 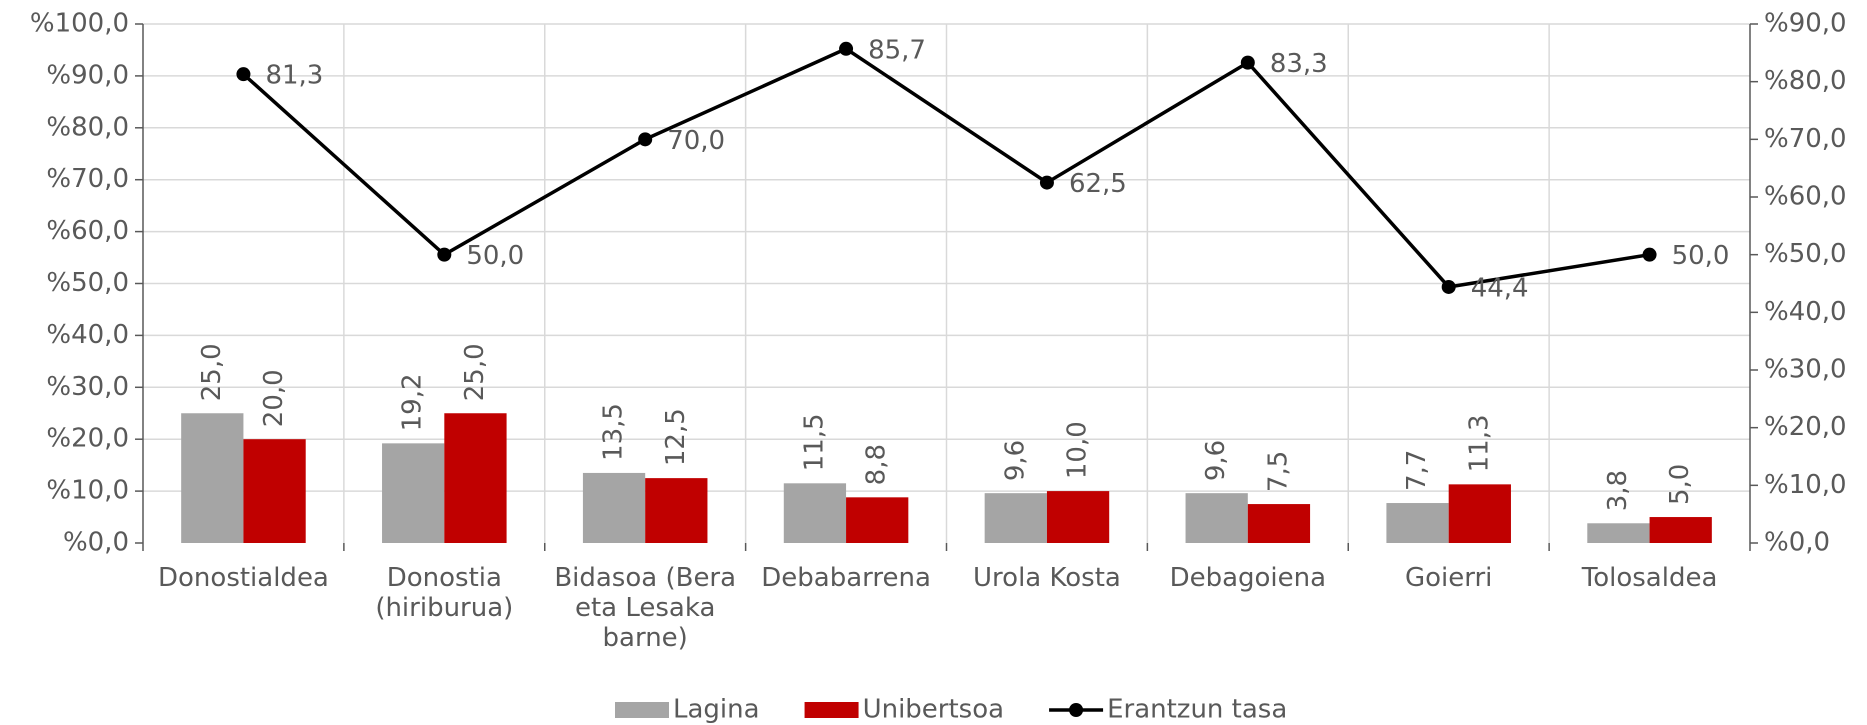 I want to click on bar-value-label: 5,0, so click(x=1680, y=484).